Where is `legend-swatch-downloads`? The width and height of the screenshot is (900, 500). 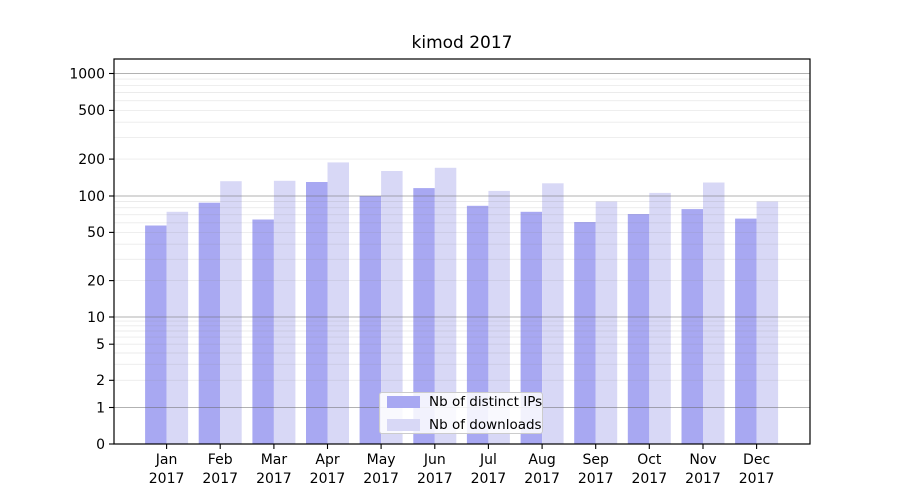 legend-swatch-downloads is located at coordinates (403, 424).